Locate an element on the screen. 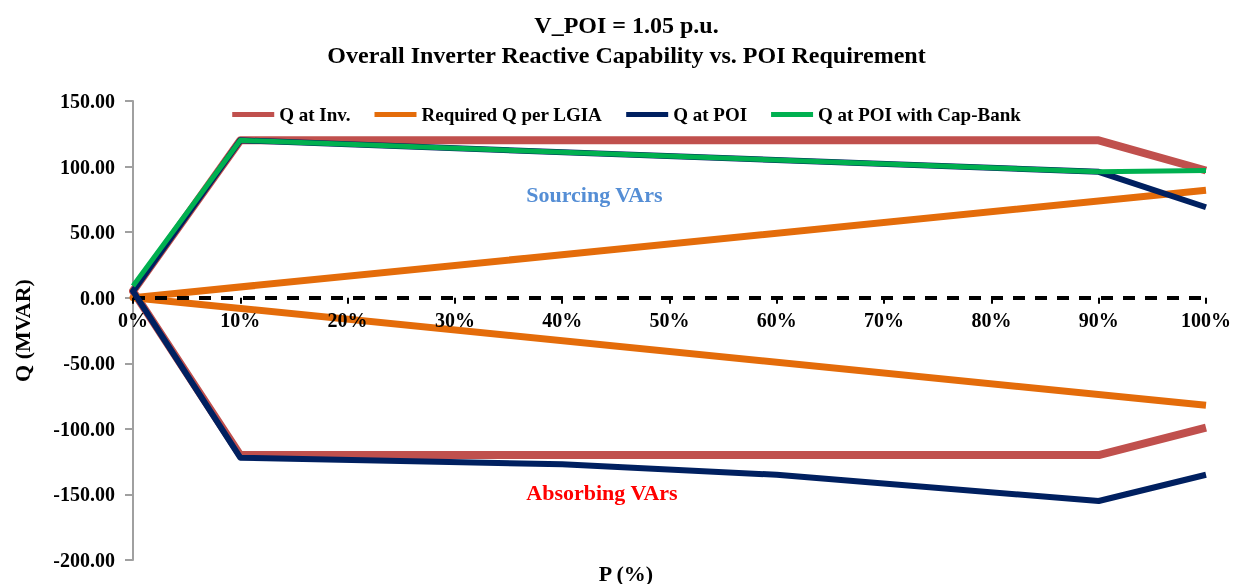 This screenshot has height=584, width=1253. y-tick-label: -50.00 is located at coordinates (89, 363).